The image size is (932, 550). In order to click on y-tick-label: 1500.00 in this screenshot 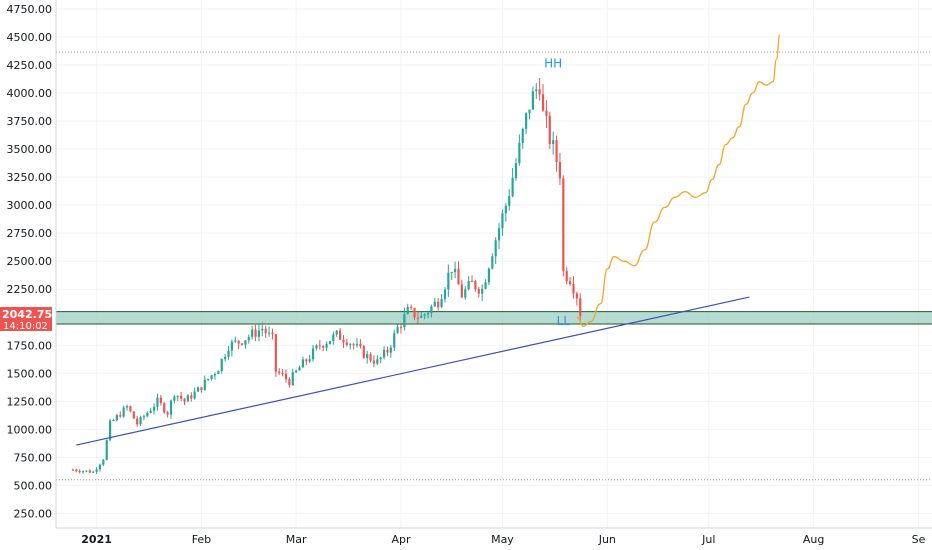, I will do `click(30, 373)`.